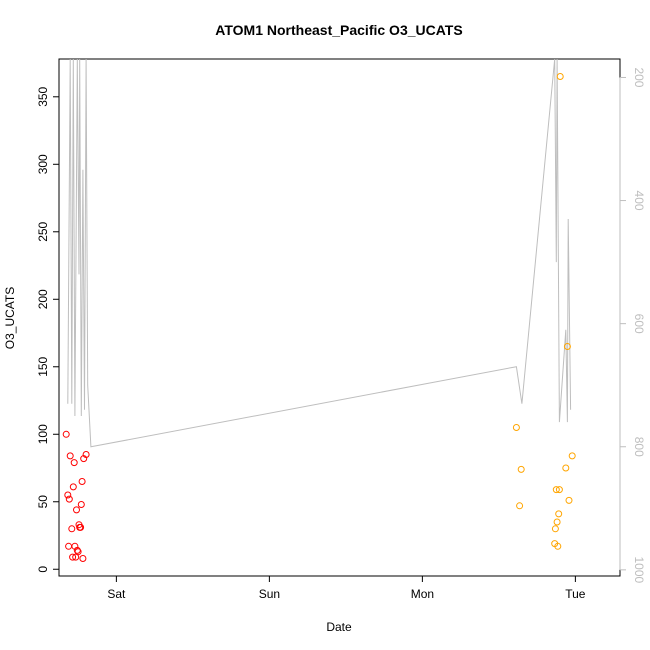 The width and height of the screenshot is (650, 650). What do you see at coordinates (575, 594) in the screenshot?
I see `x-tick-label-3: Tue` at bounding box center [575, 594].